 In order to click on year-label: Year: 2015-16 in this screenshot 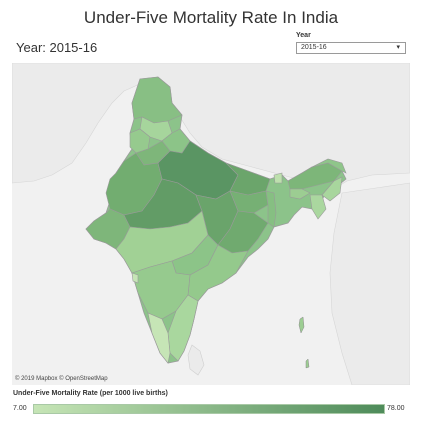, I will do `click(57, 47)`.